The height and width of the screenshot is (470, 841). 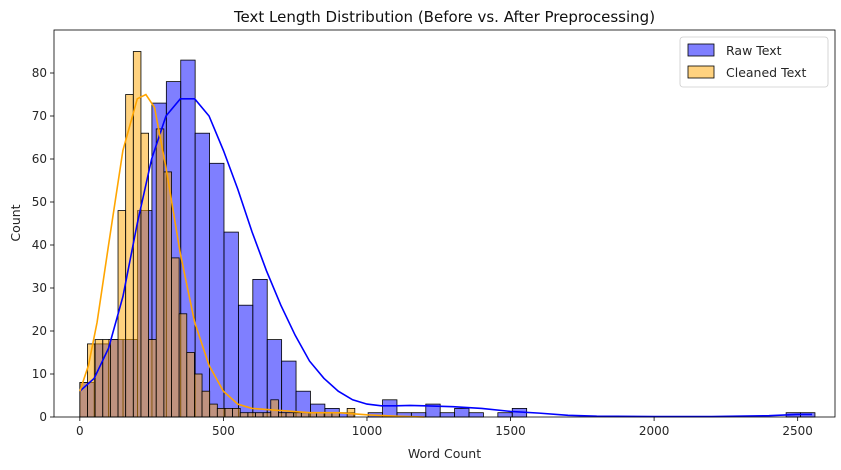 I want to click on y-axis-label: Count, so click(x=15, y=222).